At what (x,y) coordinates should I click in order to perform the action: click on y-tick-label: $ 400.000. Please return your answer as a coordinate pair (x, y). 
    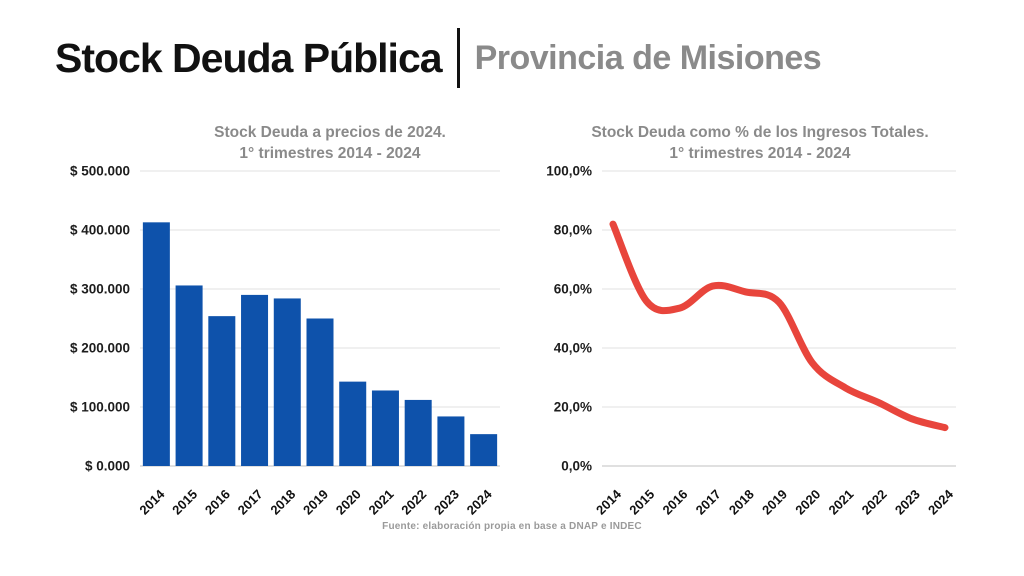
    Looking at the image, I should click on (100, 230).